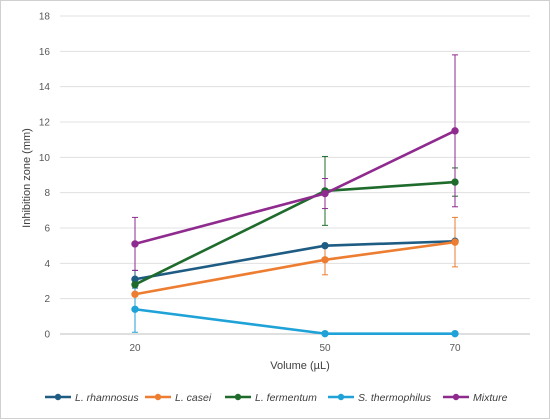  I want to click on legend-label: L. rhamnosus, so click(107, 398).